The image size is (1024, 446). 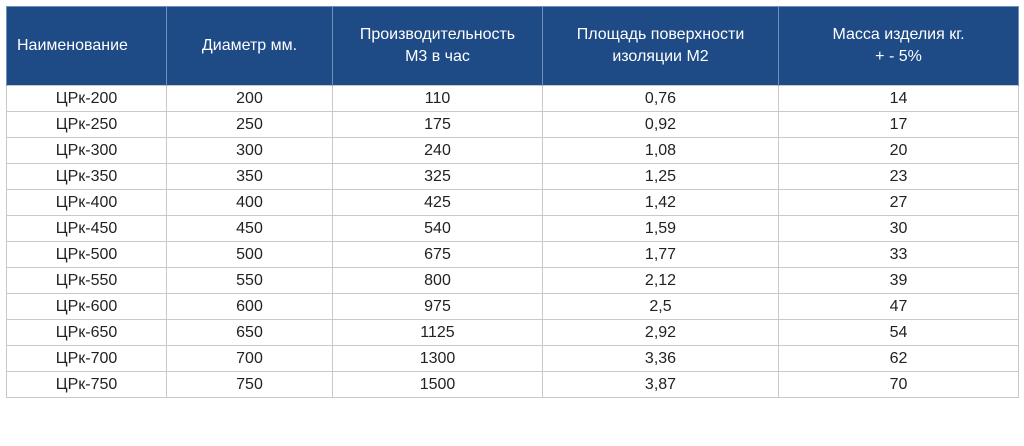 What do you see at coordinates (660, 150) in the screenshot?
I see `cell-surface-area: 1,08` at bounding box center [660, 150].